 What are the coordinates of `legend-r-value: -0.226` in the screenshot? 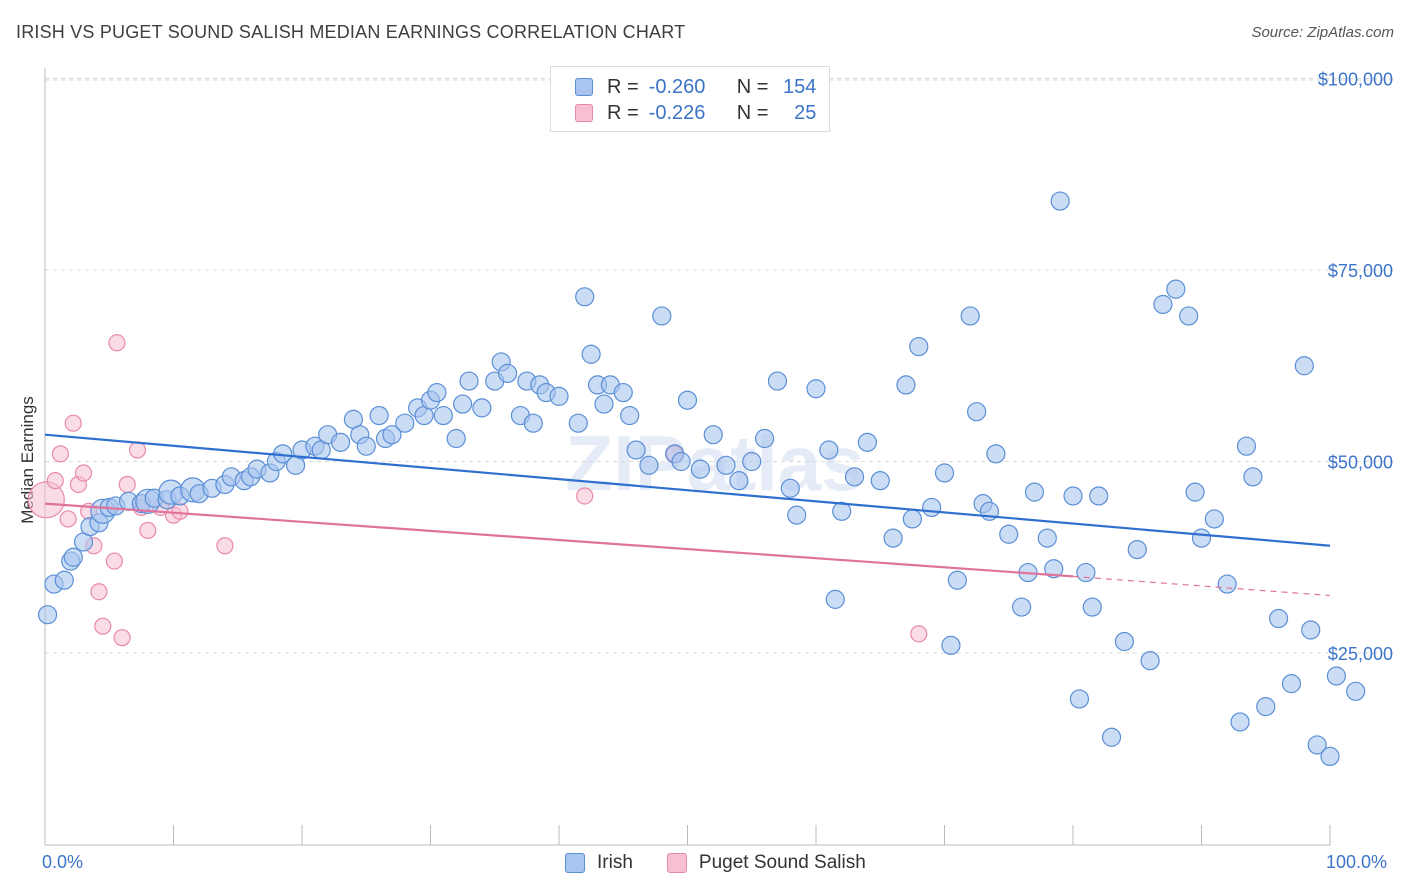 It's located at (677, 112).